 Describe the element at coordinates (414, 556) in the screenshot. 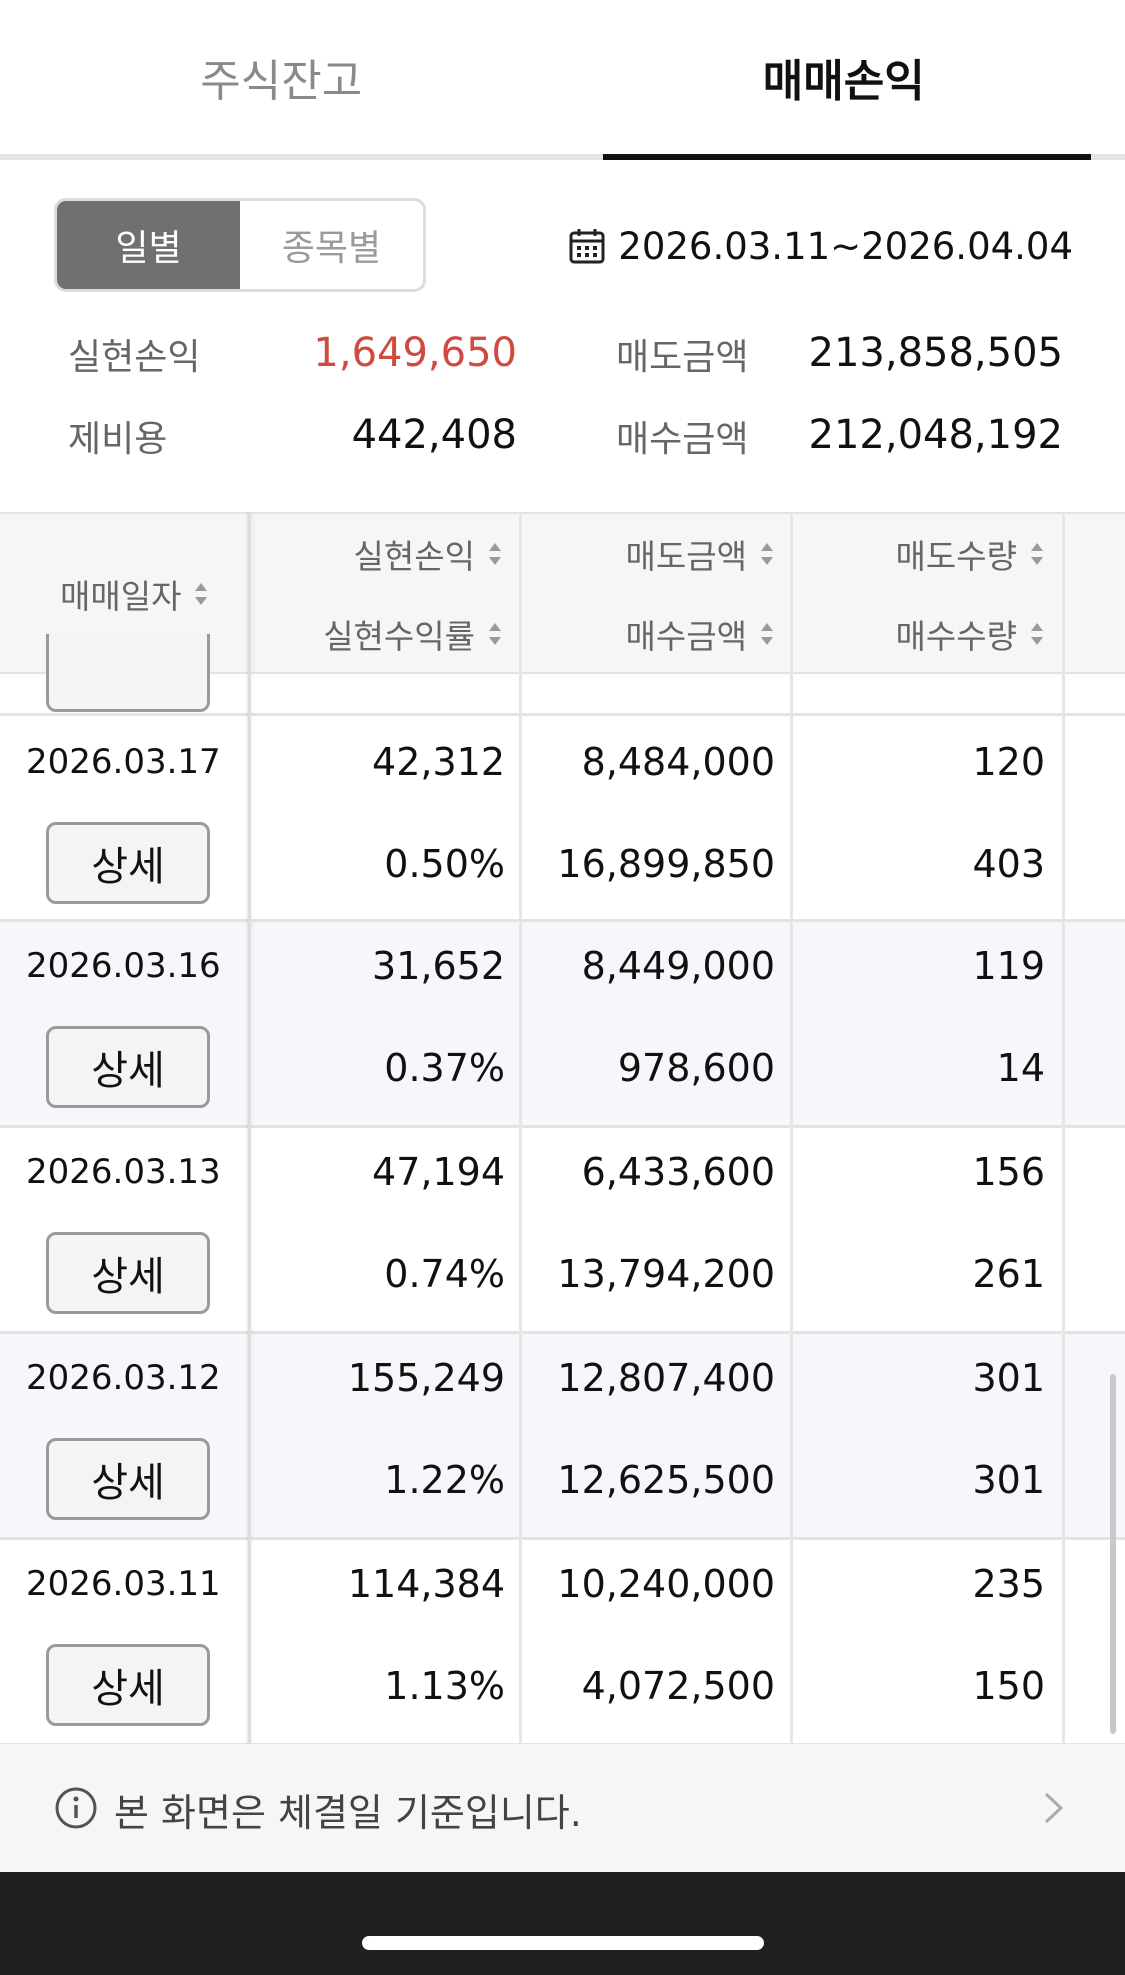

I see `header-realized-pl-label: 실현손익` at that location.